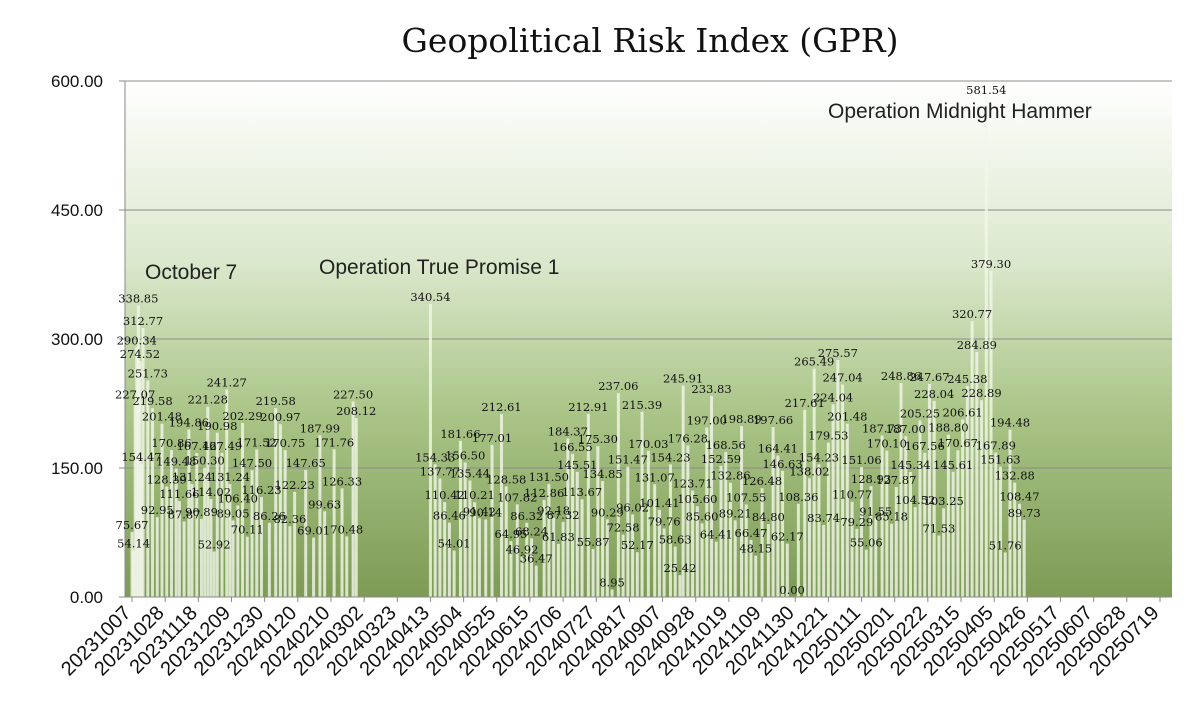 The width and height of the screenshot is (1200, 710). I want to click on data-label: 197.00, so click(707, 421).